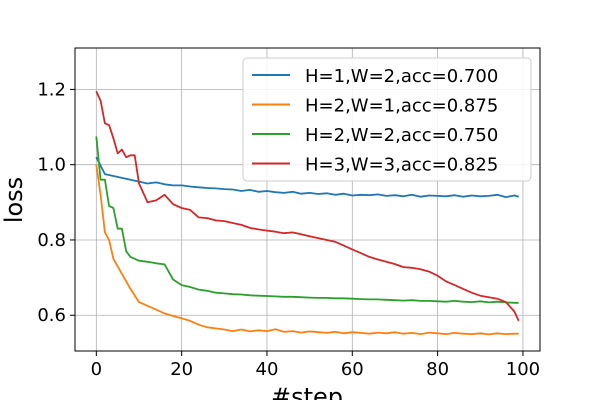 Image resolution: width=600 pixels, height=400 pixels. Describe the element at coordinates (401, 135) in the screenshot. I see `legend-label: H=2,W=2,acc=0.750` at that location.